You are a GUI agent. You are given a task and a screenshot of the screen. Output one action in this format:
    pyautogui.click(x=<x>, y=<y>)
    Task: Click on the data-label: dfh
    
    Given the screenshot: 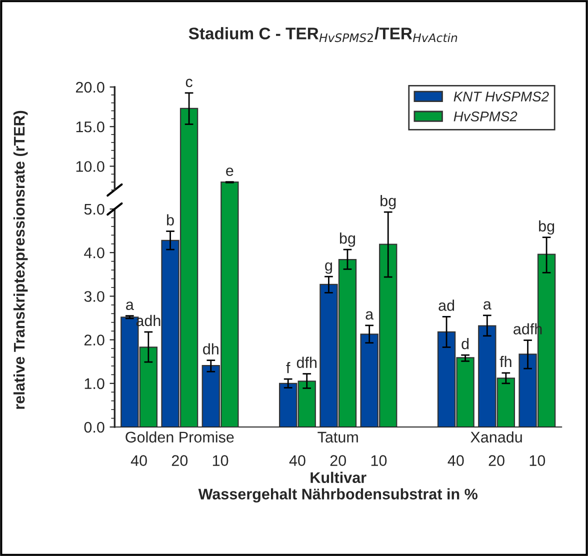 What is the action you would take?
    pyautogui.click(x=306, y=362)
    